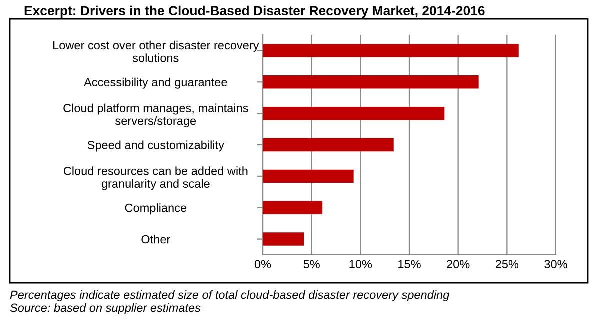  What do you see at coordinates (105, 308) in the screenshot?
I see `source-note: Source: based on supplier estimates` at bounding box center [105, 308].